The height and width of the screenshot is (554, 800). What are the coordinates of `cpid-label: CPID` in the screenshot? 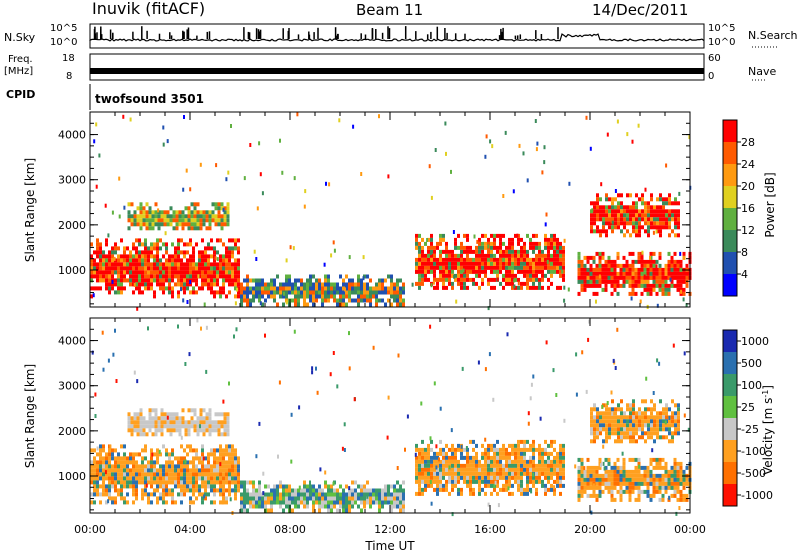 It's located at (21, 94).